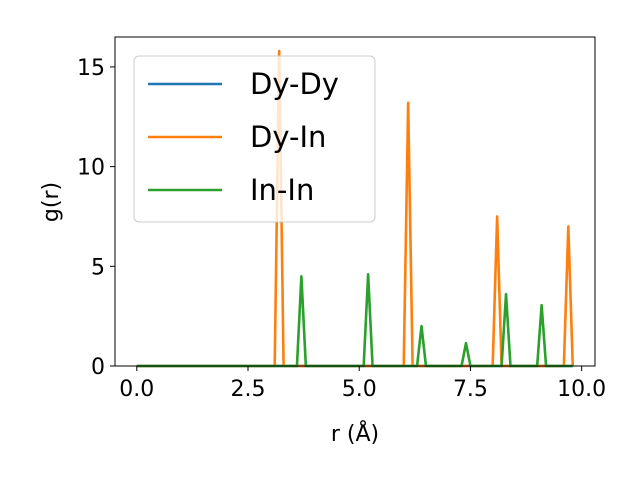 The width and height of the screenshot is (640, 480). I want to click on legend-box, so click(254, 139).